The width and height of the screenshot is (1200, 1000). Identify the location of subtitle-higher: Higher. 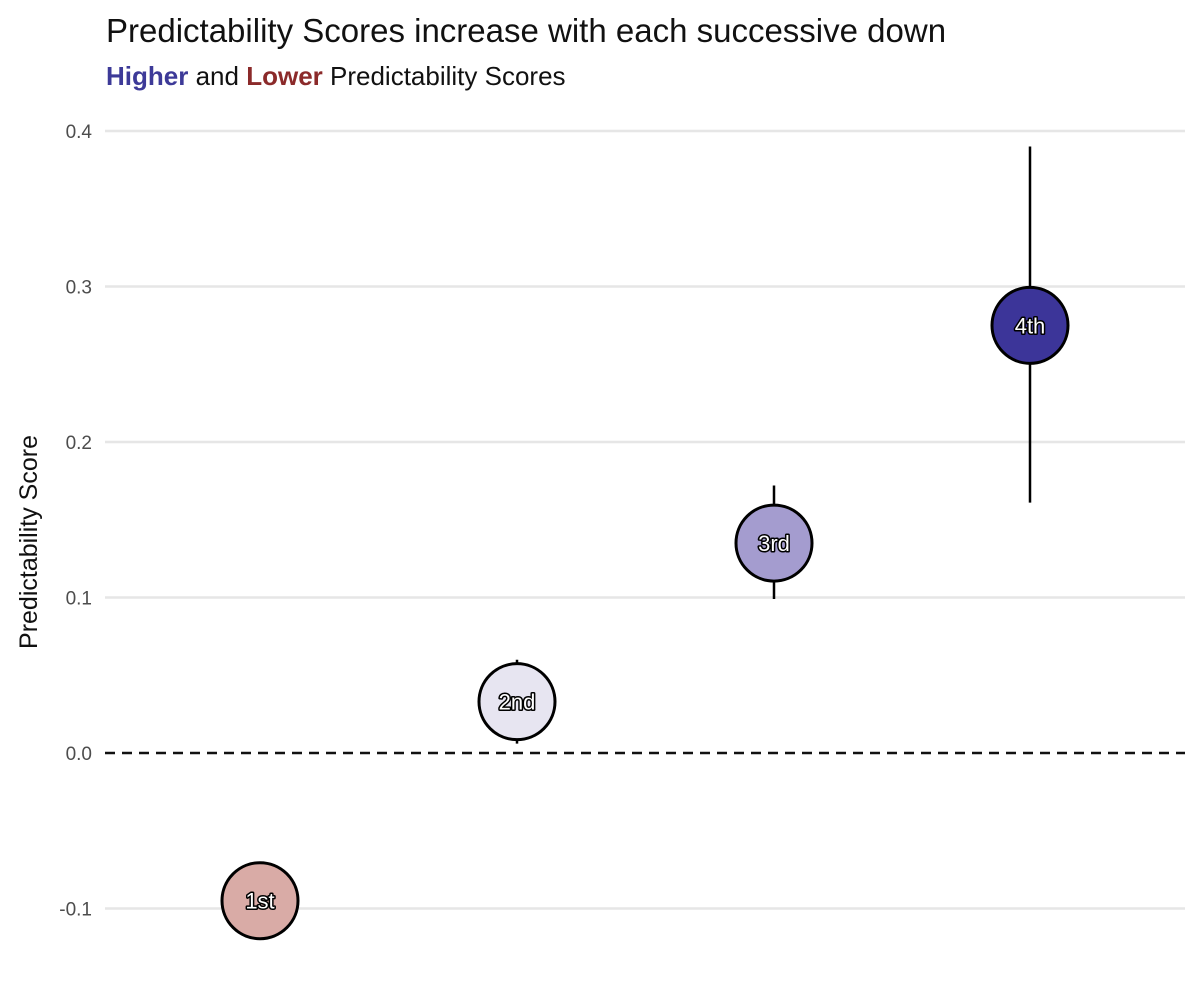
(147, 76).